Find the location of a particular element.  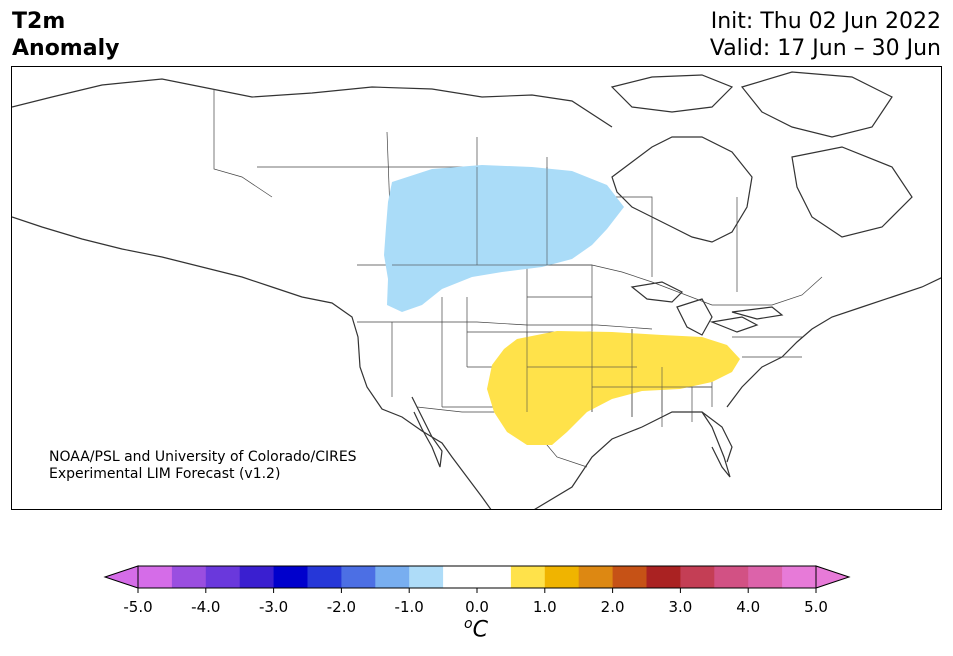

colorbar-tick-label: 2.0 is located at coordinates (612, 607).